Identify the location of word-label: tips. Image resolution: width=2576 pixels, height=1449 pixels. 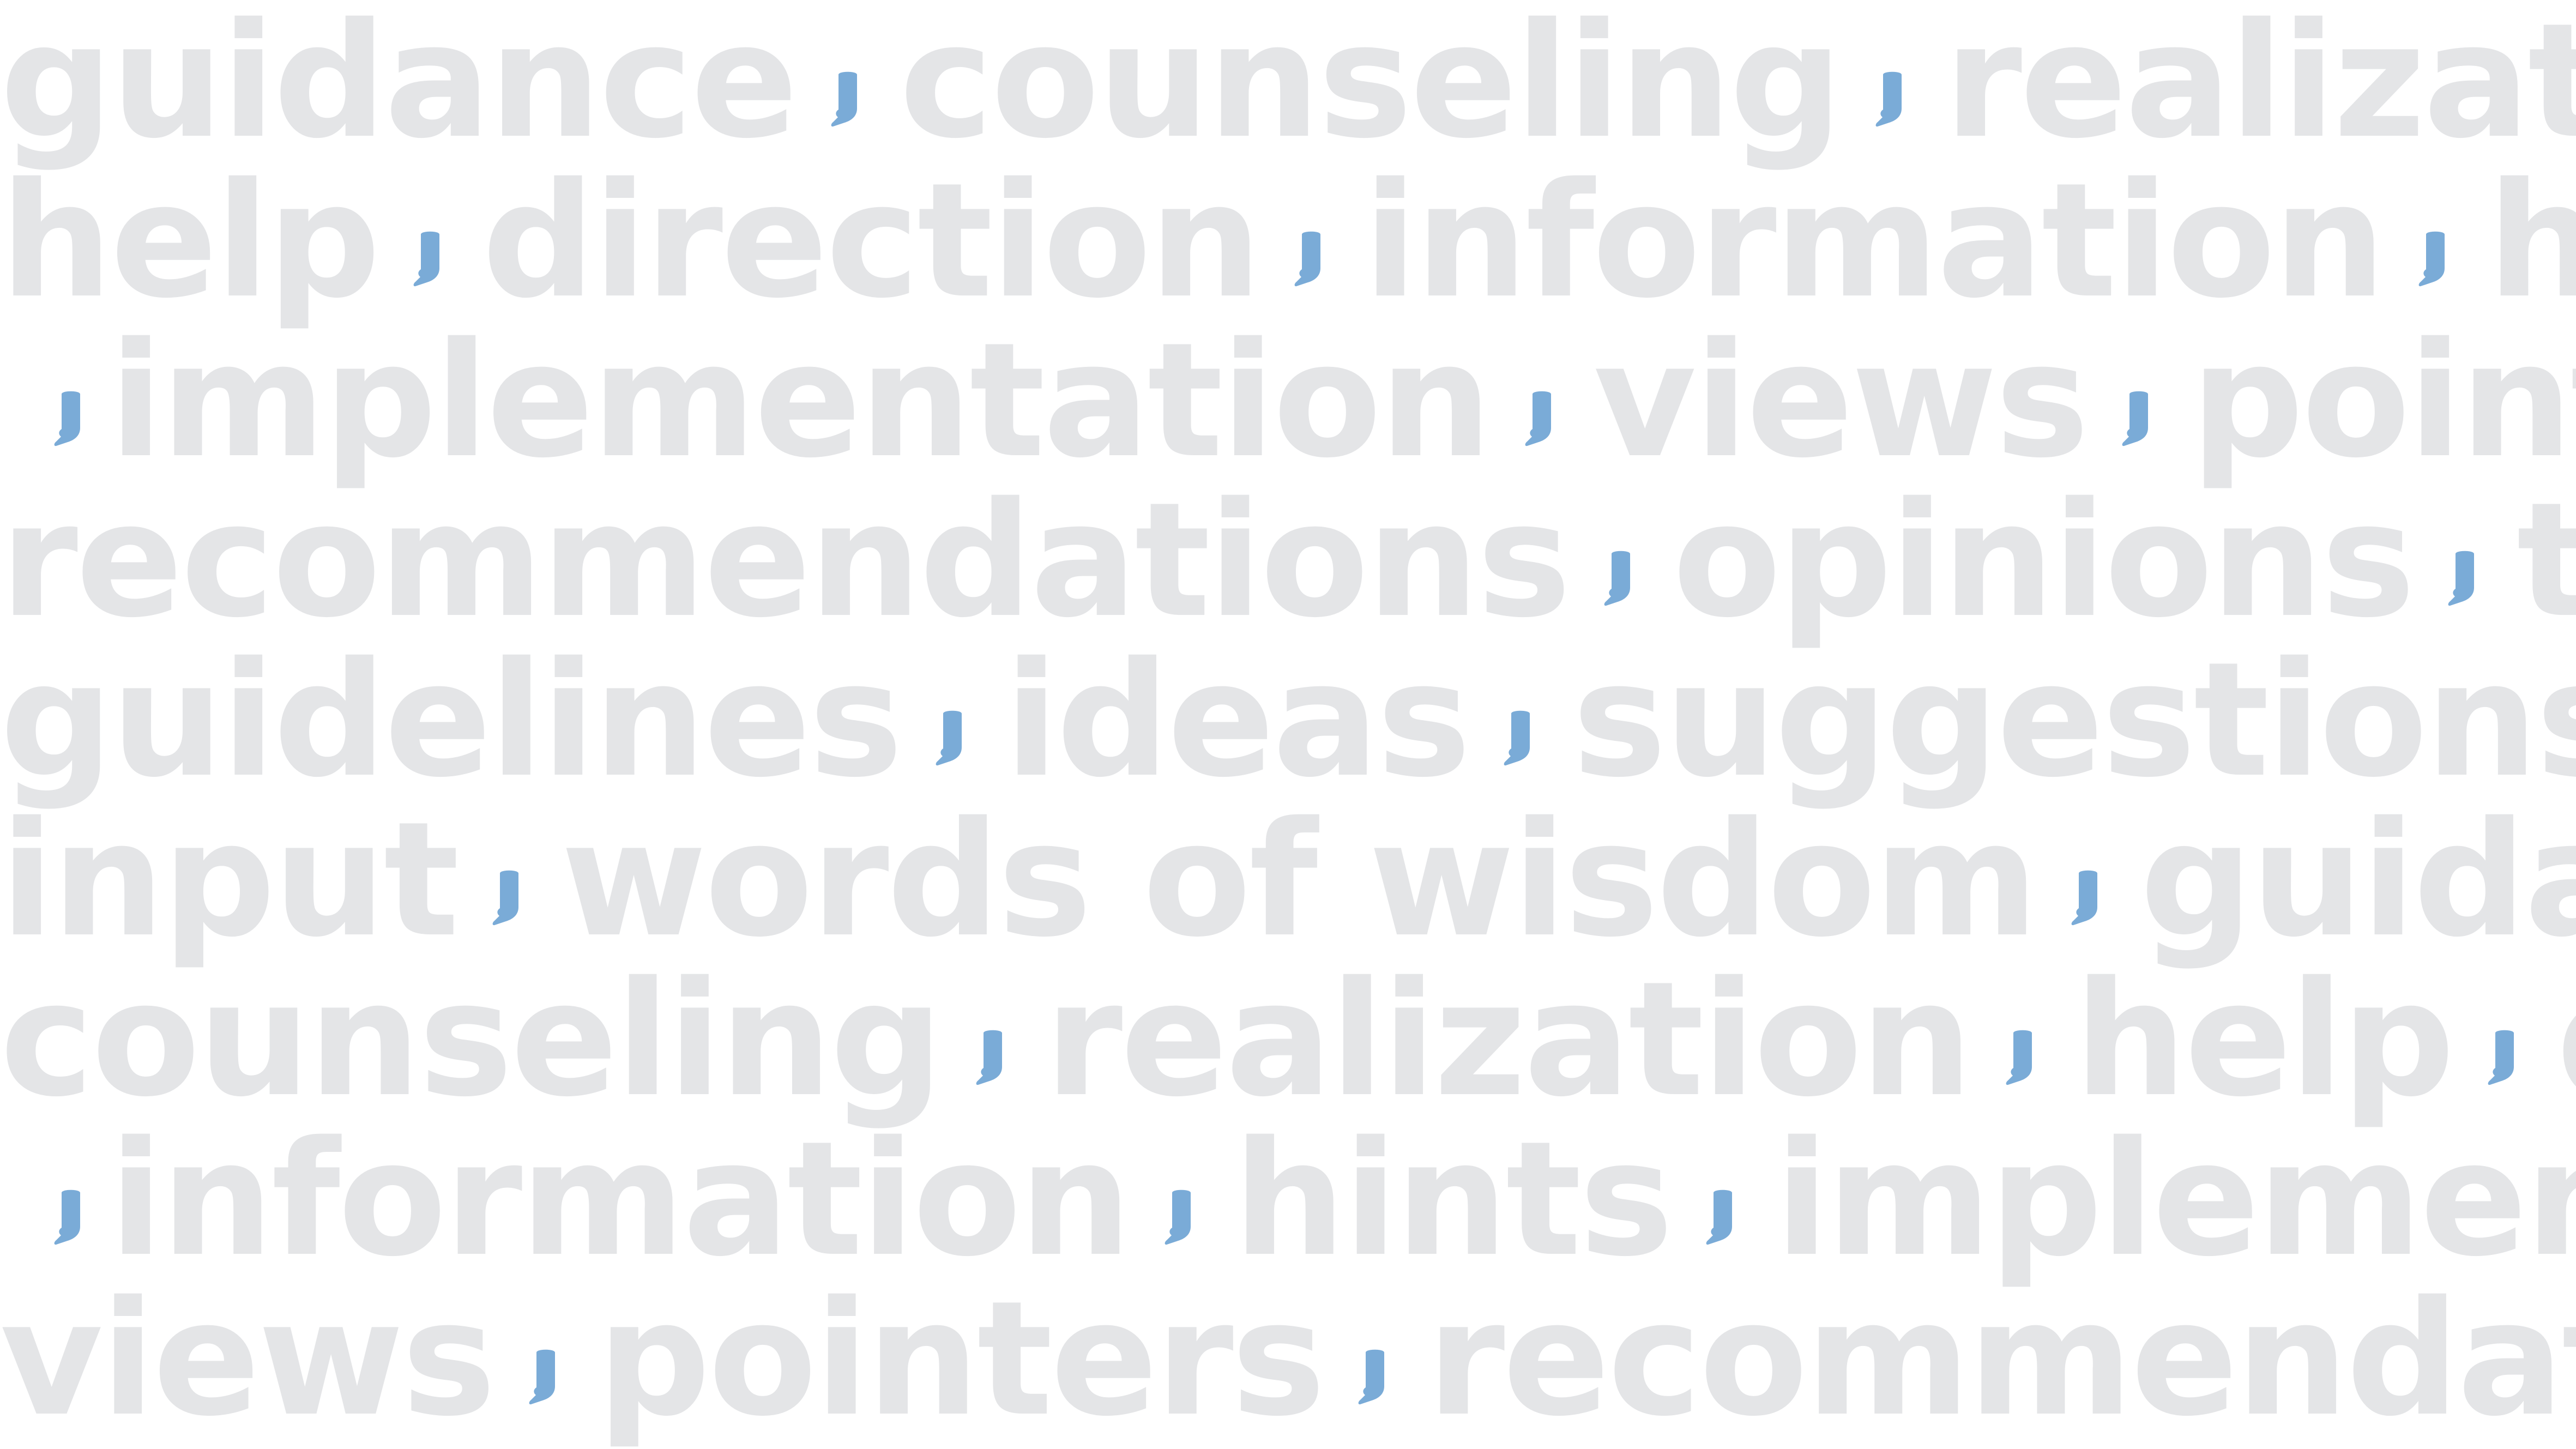
(2546, 561).